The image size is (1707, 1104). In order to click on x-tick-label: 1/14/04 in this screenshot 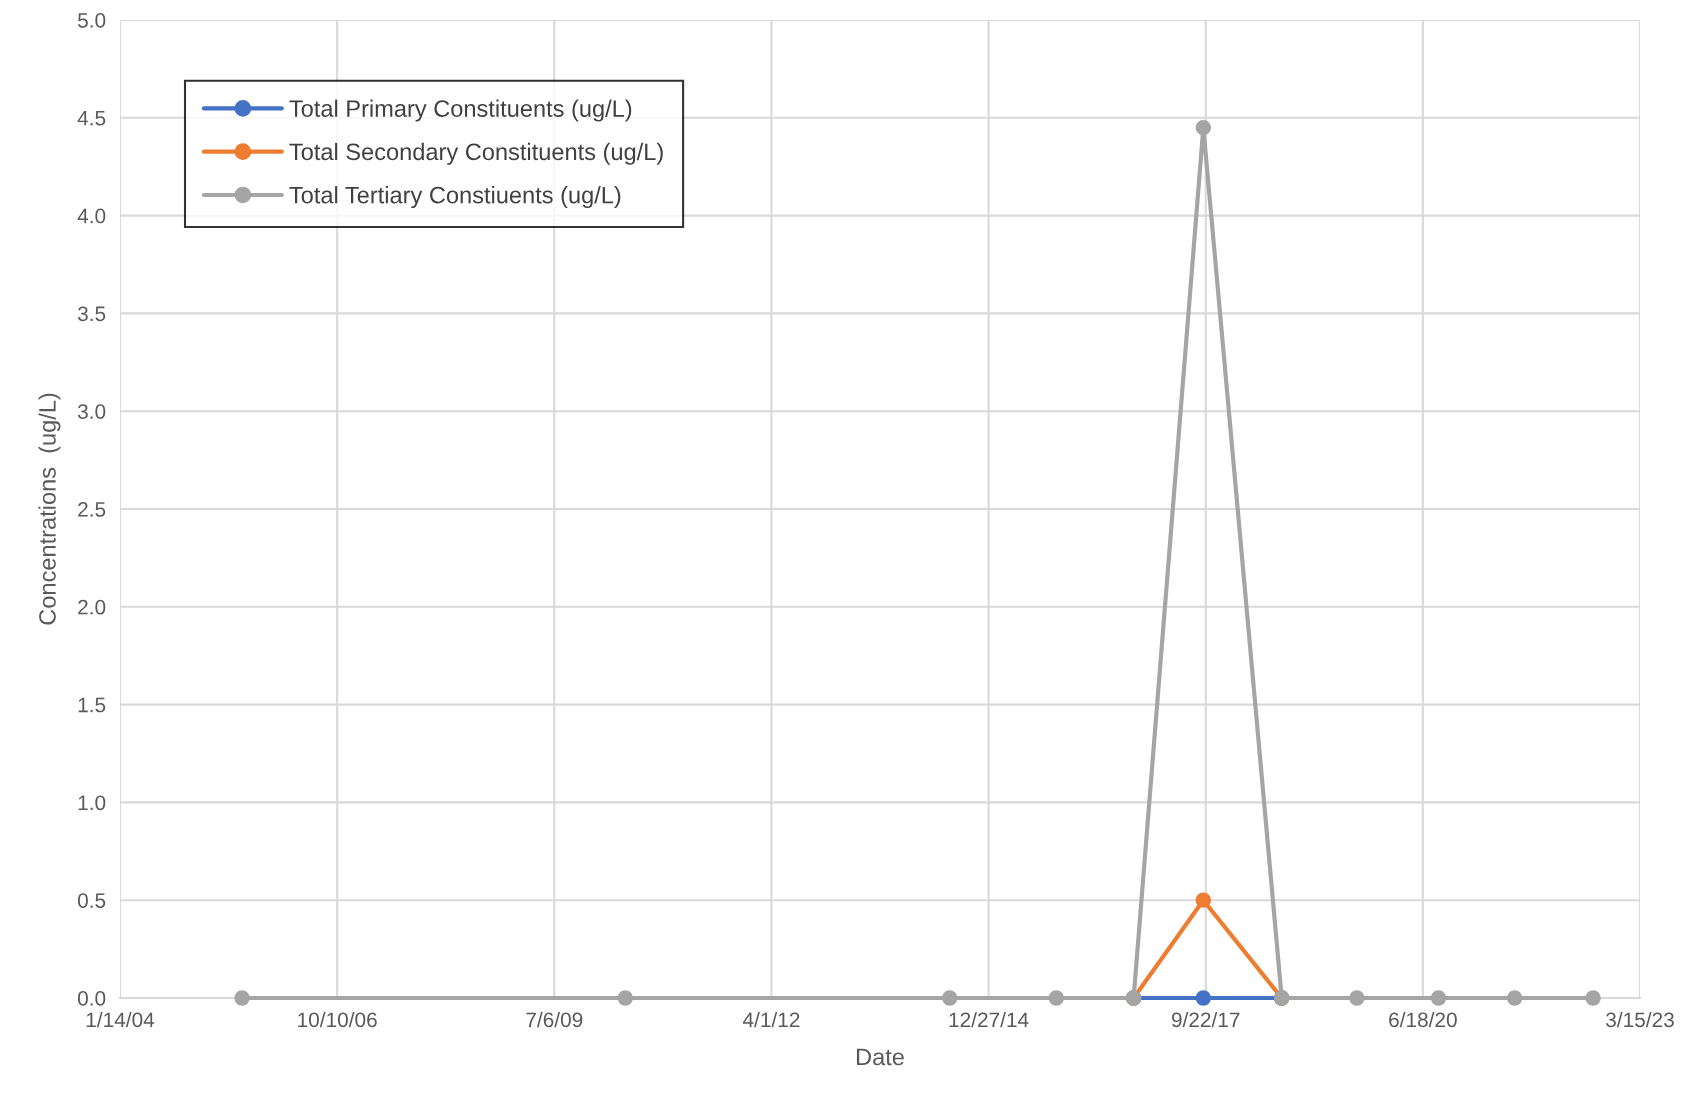, I will do `click(120, 1019)`.